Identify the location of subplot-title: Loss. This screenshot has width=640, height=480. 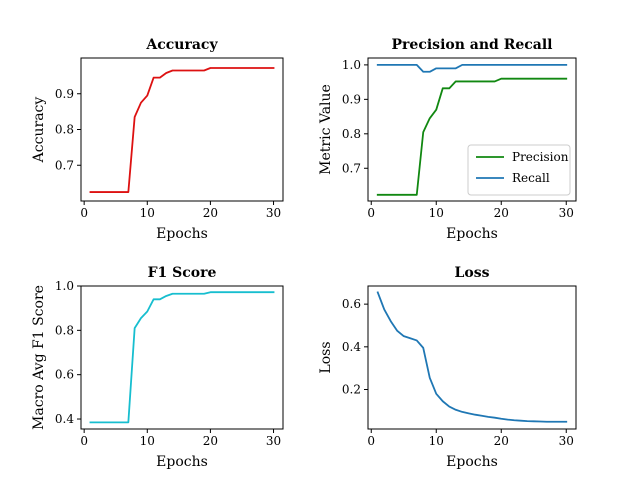
(472, 273).